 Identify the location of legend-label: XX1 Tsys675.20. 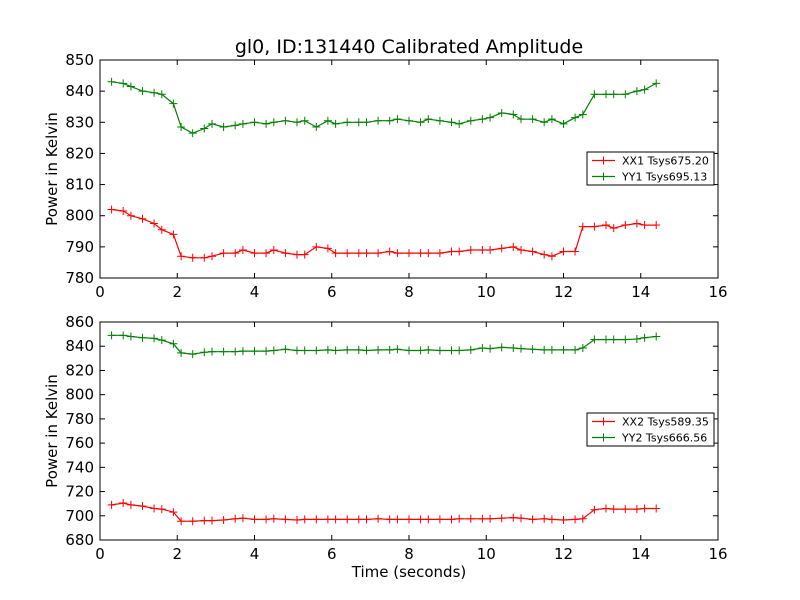
(665, 161).